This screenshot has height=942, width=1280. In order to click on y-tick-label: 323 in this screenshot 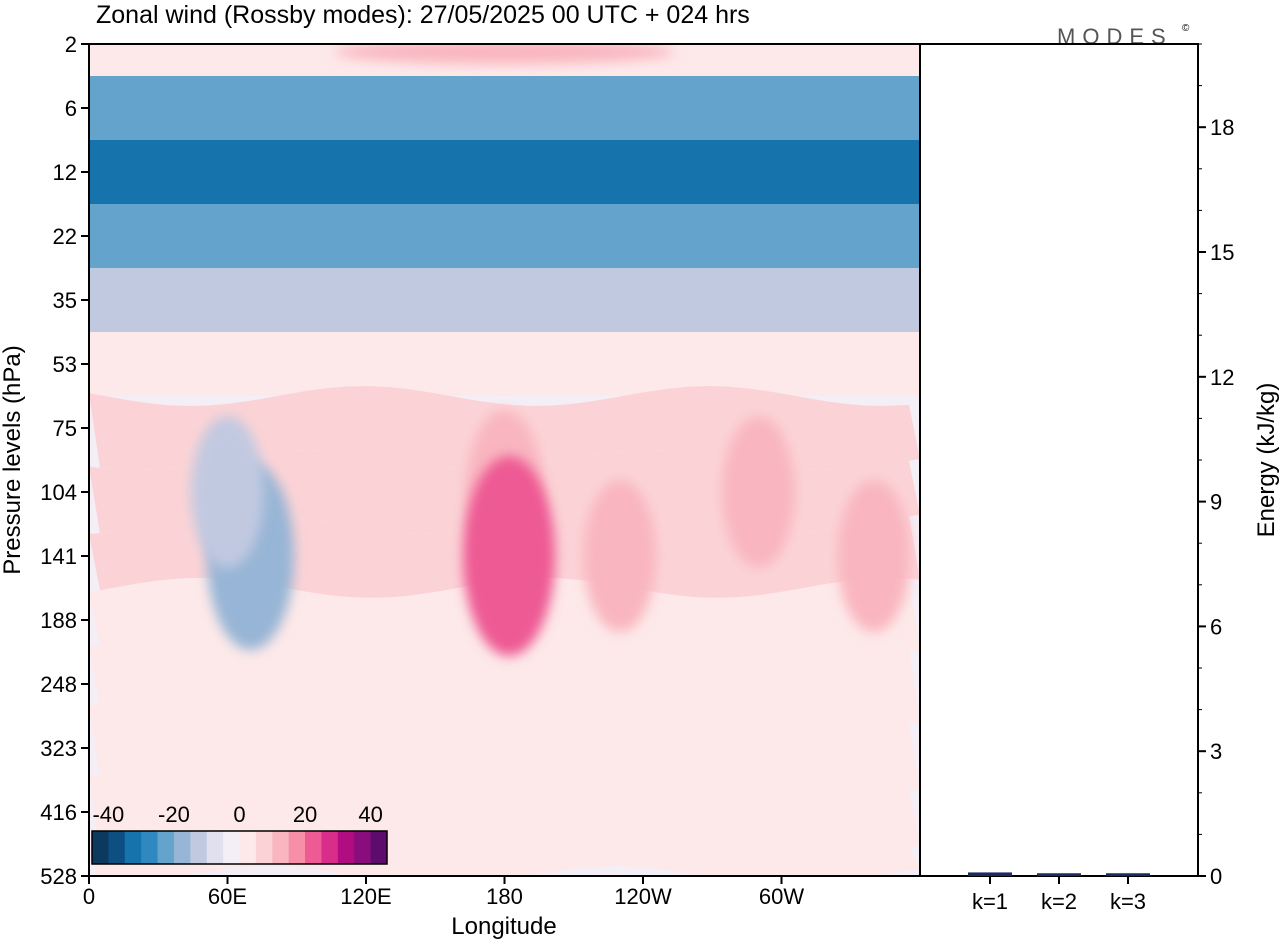, I will do `click(58, 748)`.